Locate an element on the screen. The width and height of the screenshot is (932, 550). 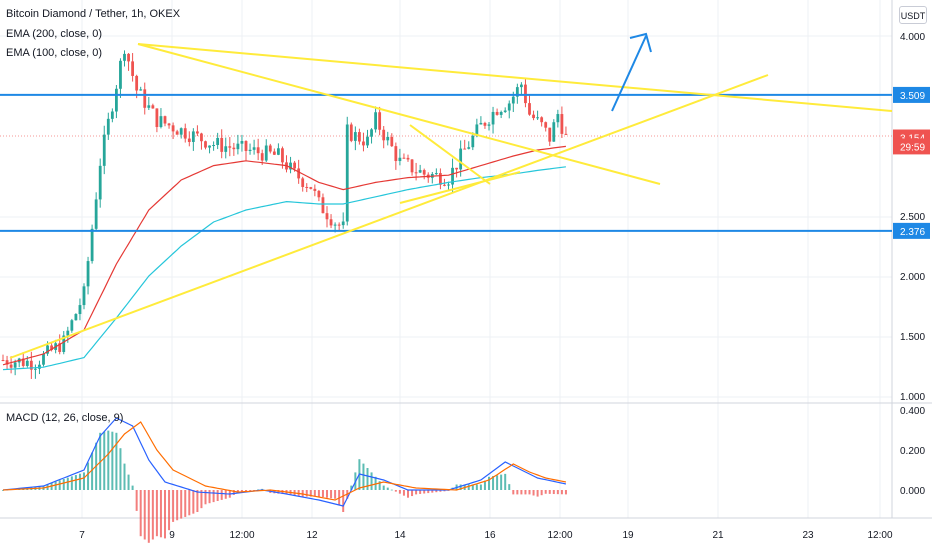
signal-line is located at coordinates (284, 461).